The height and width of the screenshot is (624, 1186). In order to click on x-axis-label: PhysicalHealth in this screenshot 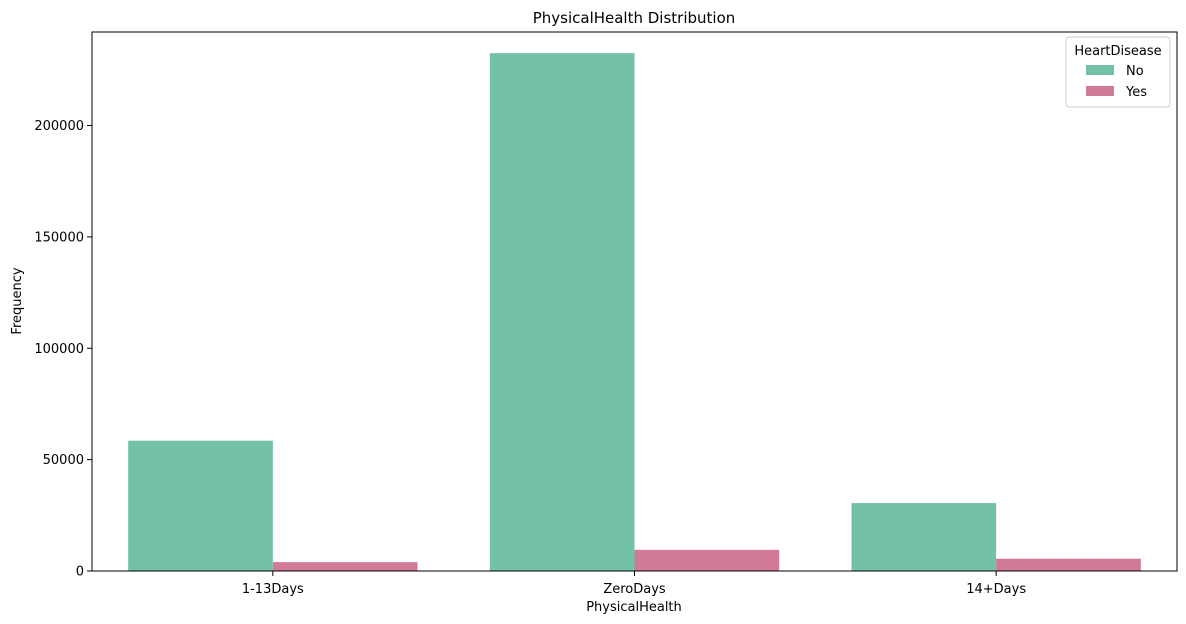, I will do `click(634, 607)`.